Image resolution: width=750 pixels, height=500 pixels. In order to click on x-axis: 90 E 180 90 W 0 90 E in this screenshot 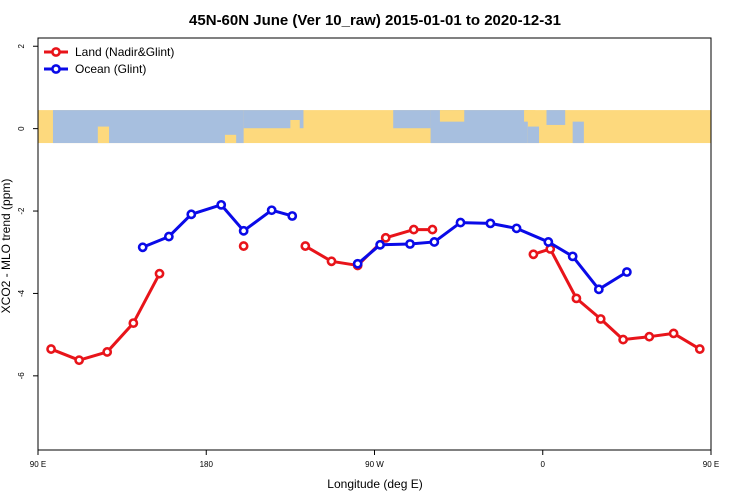, I will do `click(374, 459)`.